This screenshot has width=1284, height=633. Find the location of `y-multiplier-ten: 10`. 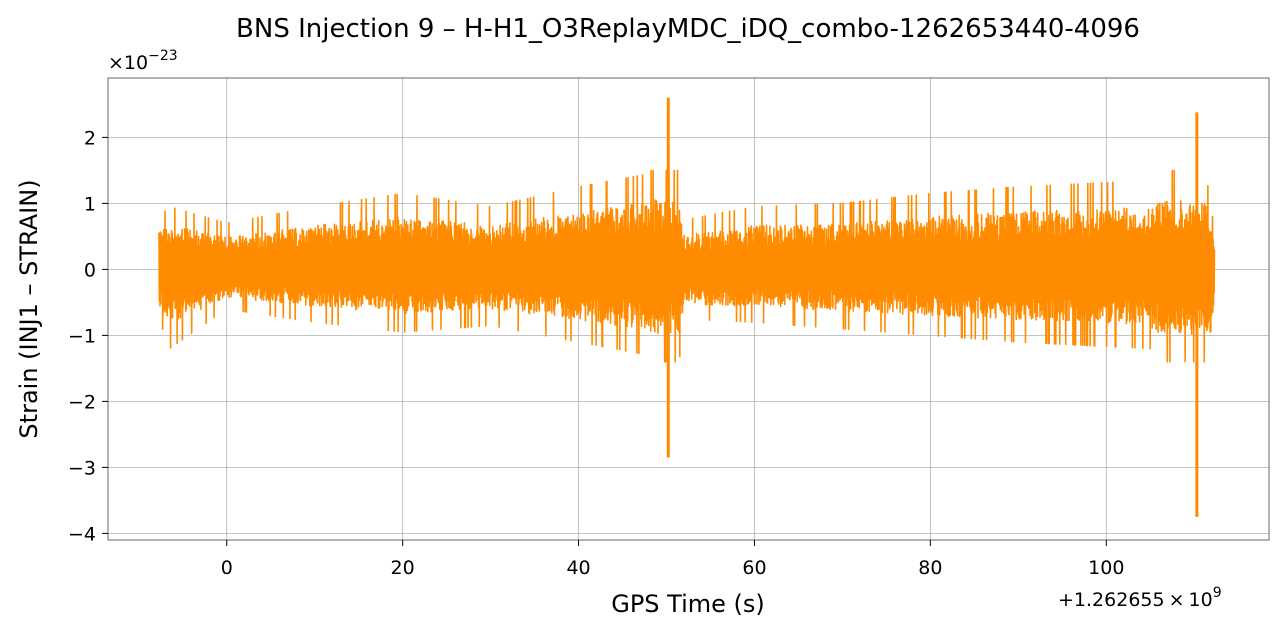

y-multiplier-ten: 10 is located at coordinates (136, 63).